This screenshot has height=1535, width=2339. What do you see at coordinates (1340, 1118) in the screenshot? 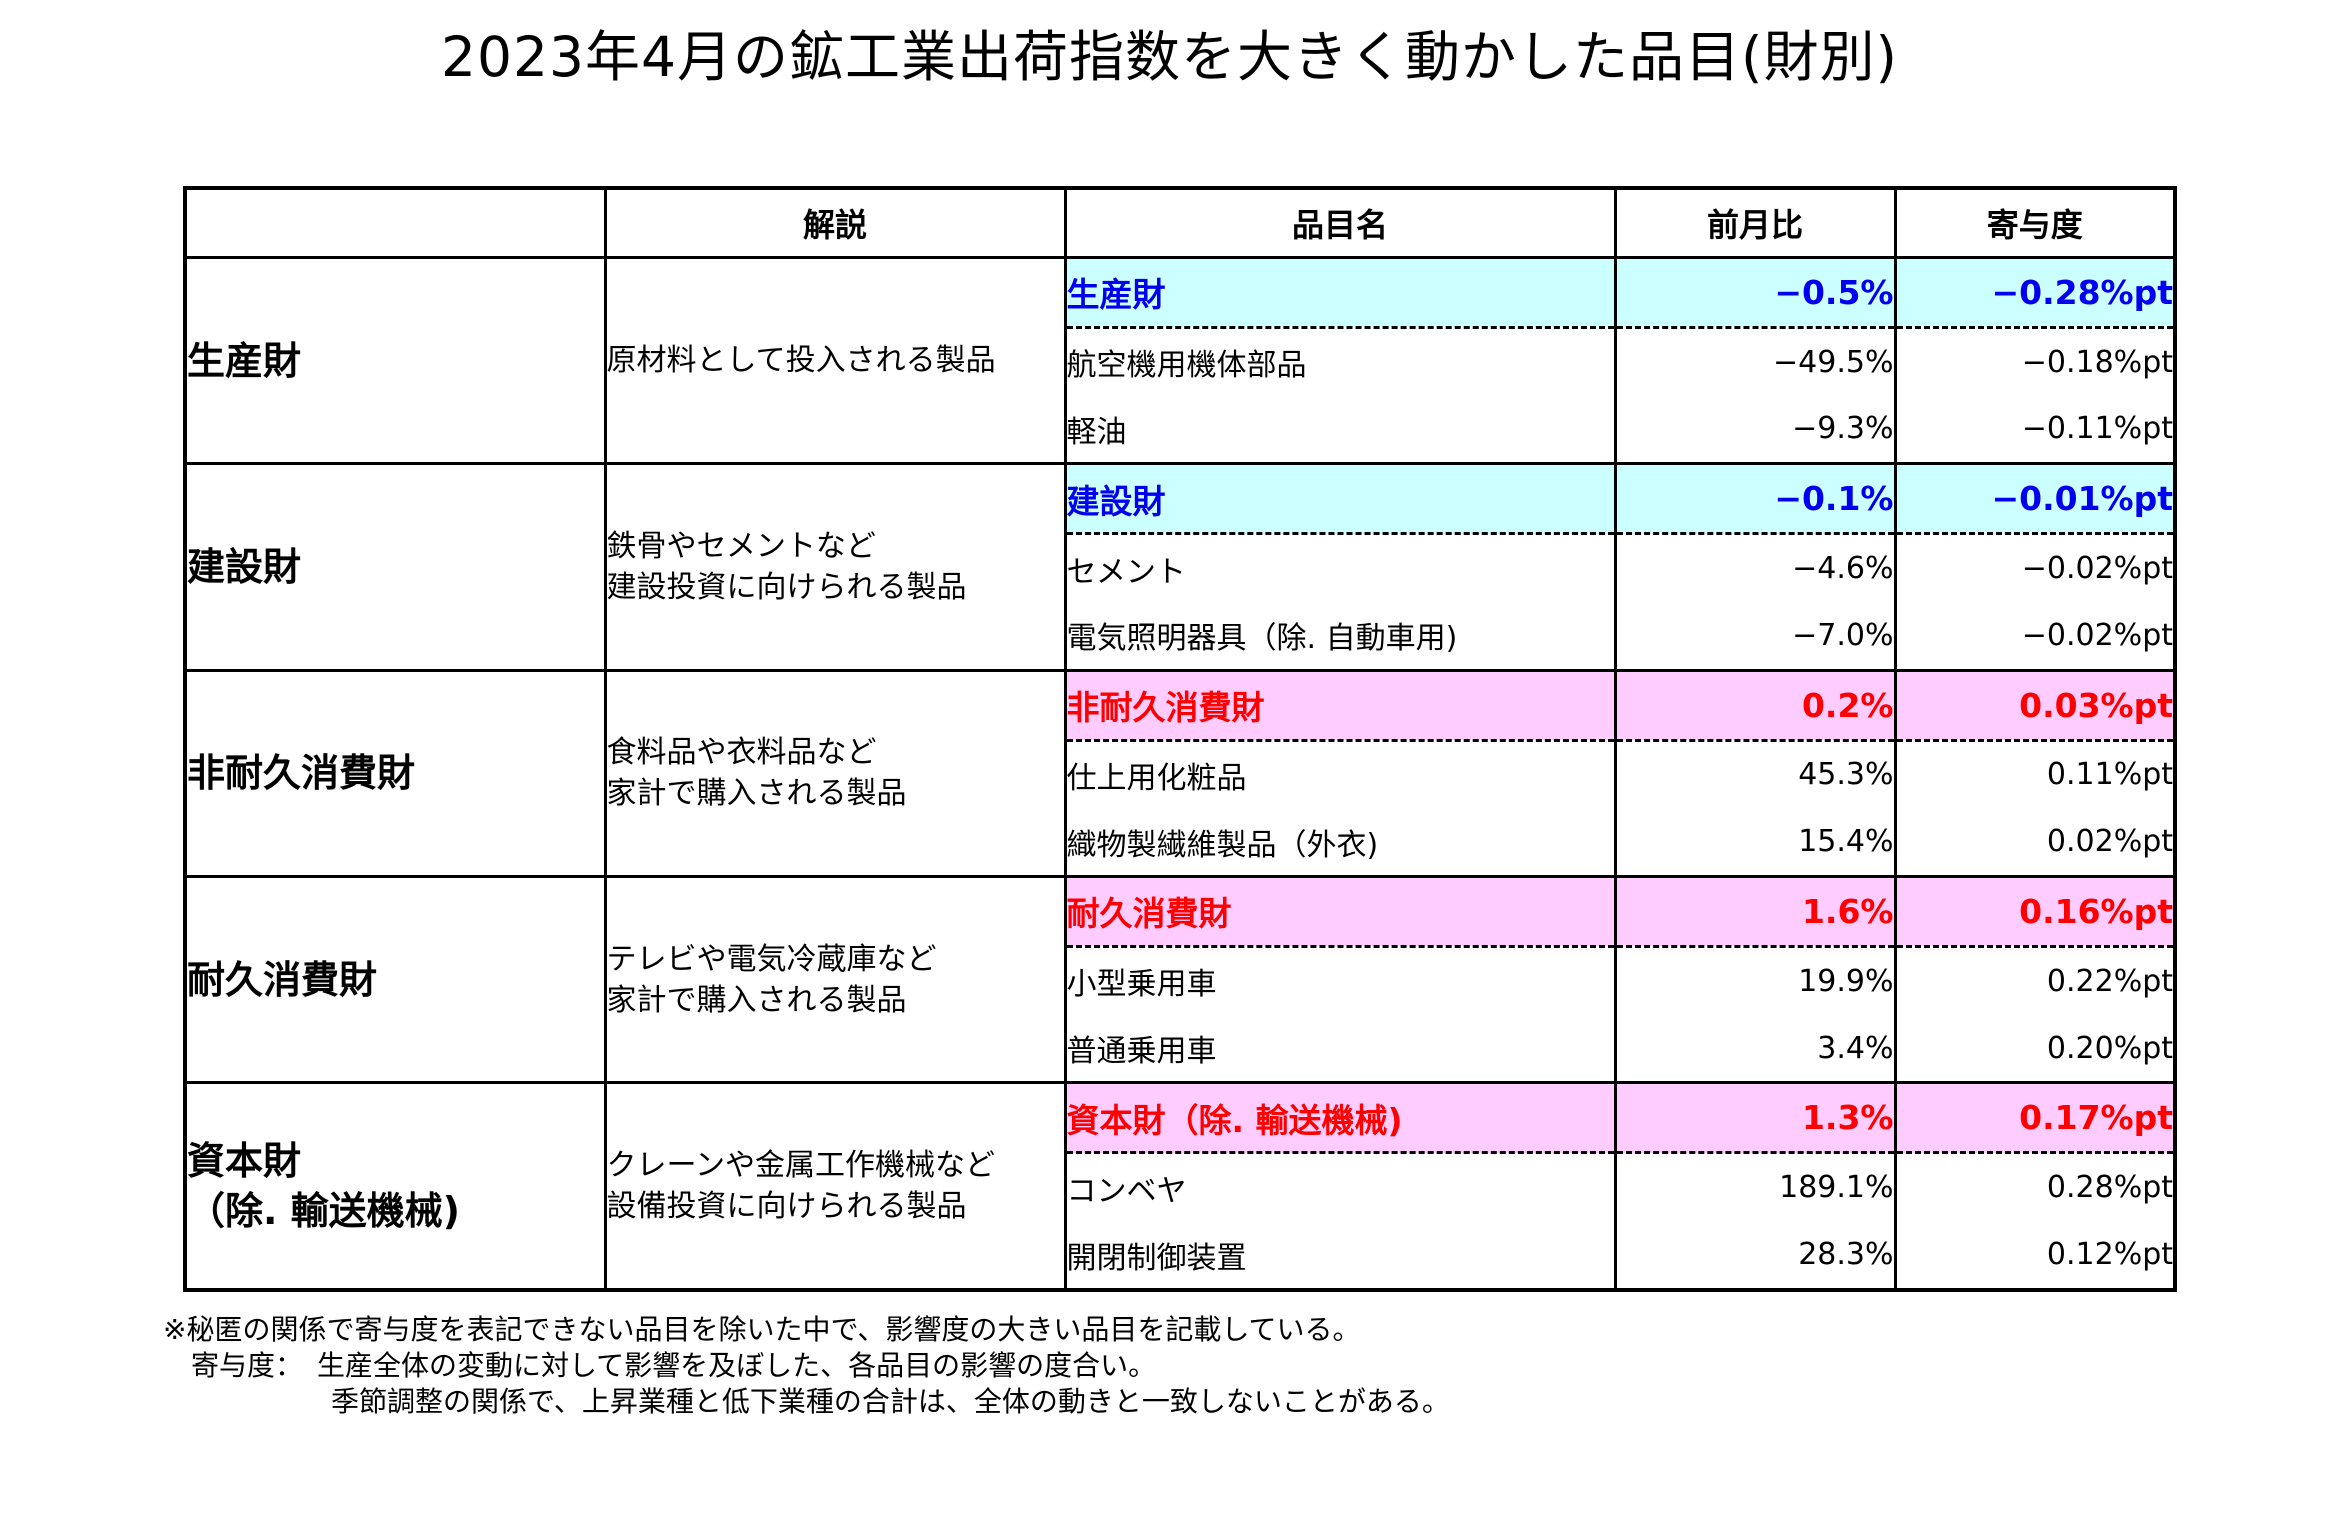
I see `item-name: 資本財（除. 輸送機械)` at bounding box center [1340, 1118].